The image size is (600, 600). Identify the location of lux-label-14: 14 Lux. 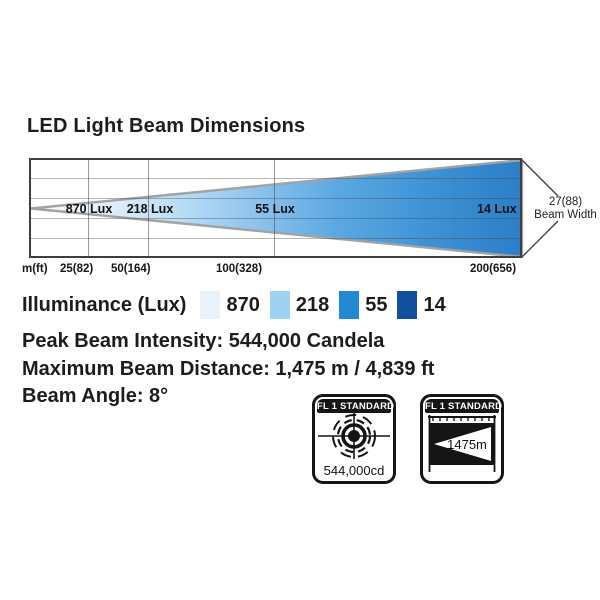
(497, 209).